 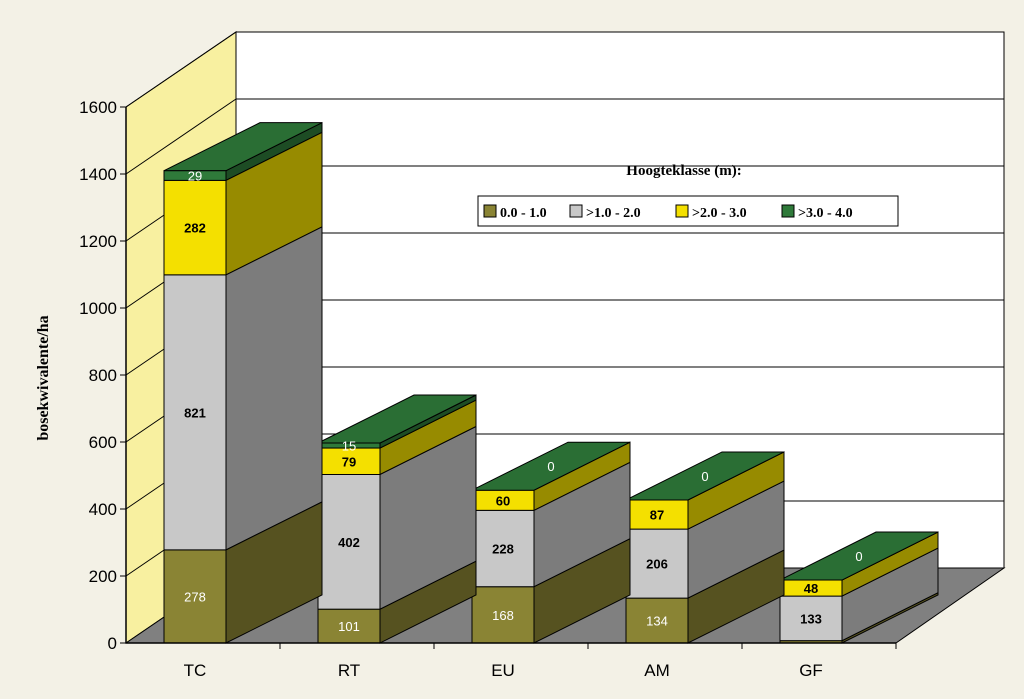 I want to click on bar-top-TC, so click(x=243, y=147).